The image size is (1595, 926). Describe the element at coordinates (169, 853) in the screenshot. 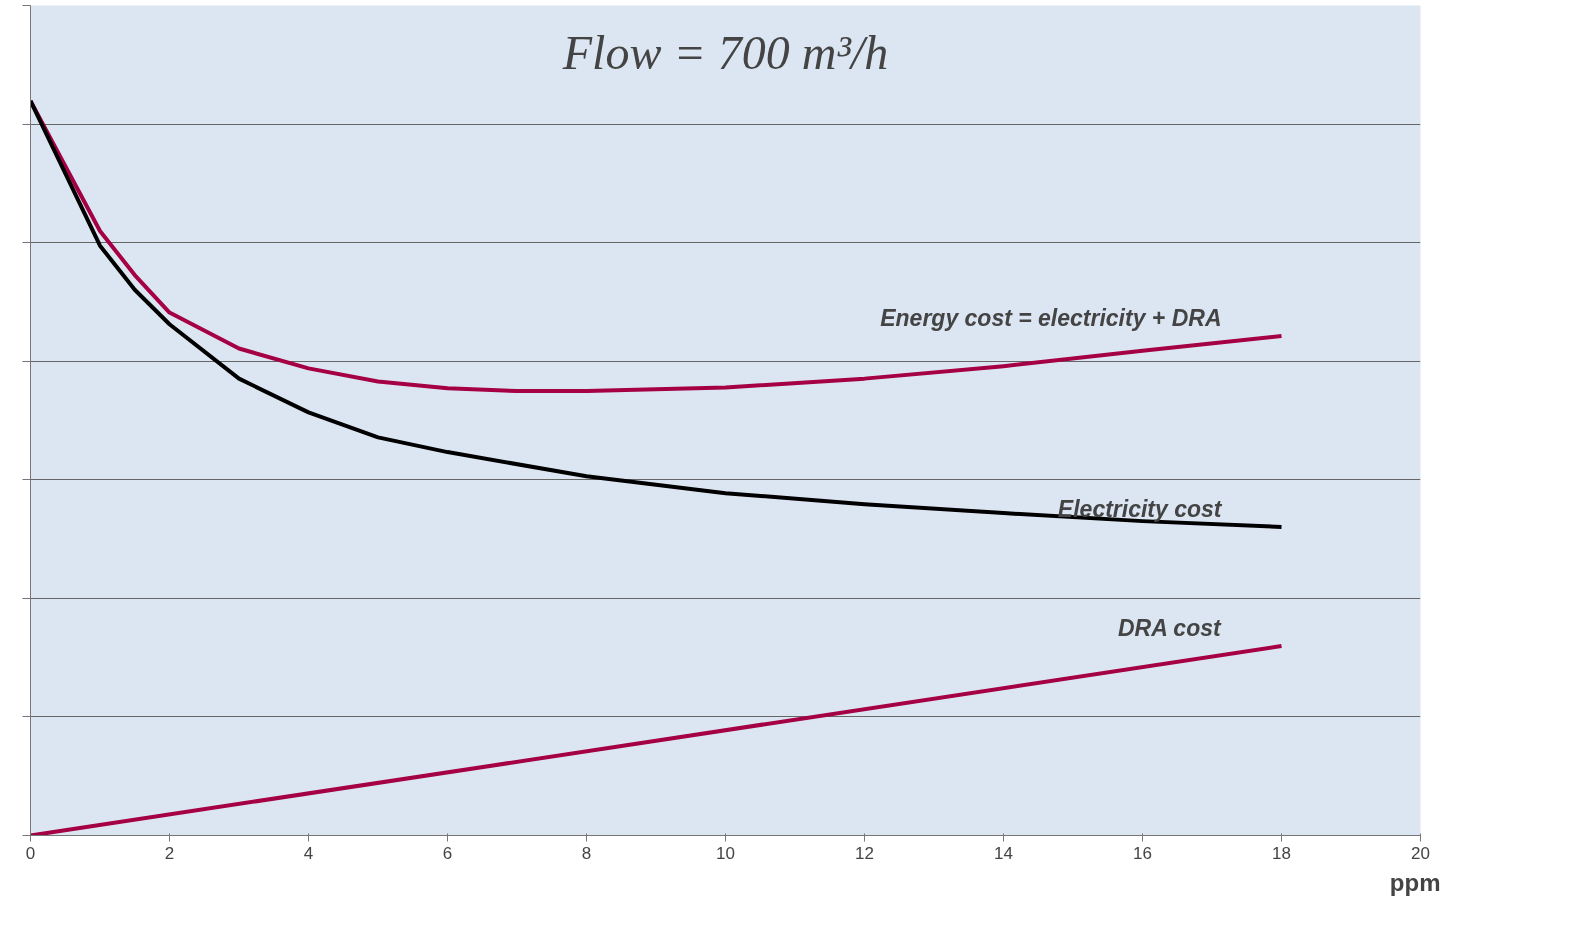

I see `x-tick-label: 2` at that location.